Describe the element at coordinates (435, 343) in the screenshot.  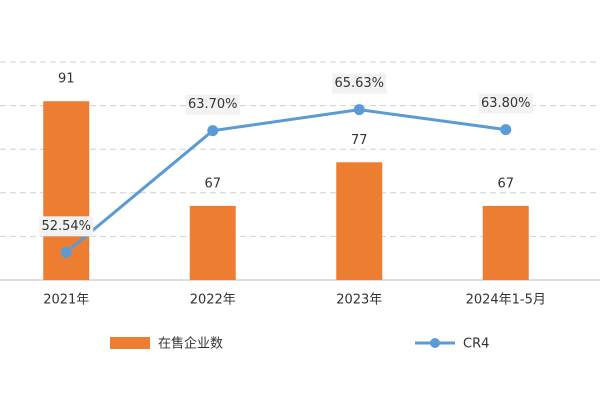
I see `legend-marker` at that location.